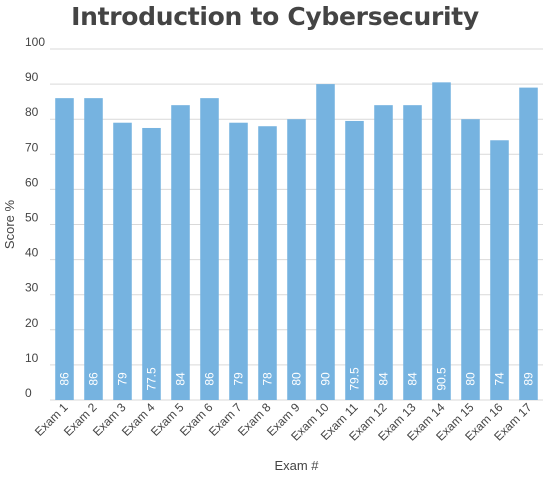 This screenshot has height=477, width=550. I want to click on bar-value-labels: 86 86 79 77.5 84 86 79 78 80 90 79.5 84 84 90.5 80 74 89, so click(297, 379).